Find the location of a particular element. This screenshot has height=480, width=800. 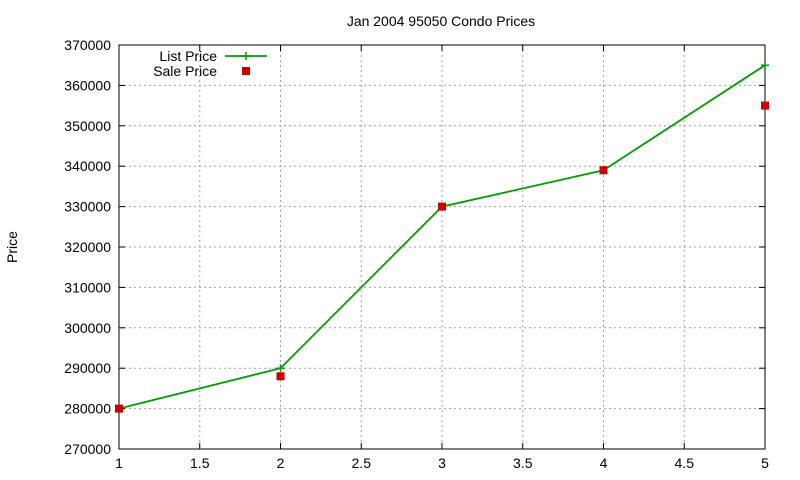

x-tick-label: 2 is located at coordinates (281, 463).